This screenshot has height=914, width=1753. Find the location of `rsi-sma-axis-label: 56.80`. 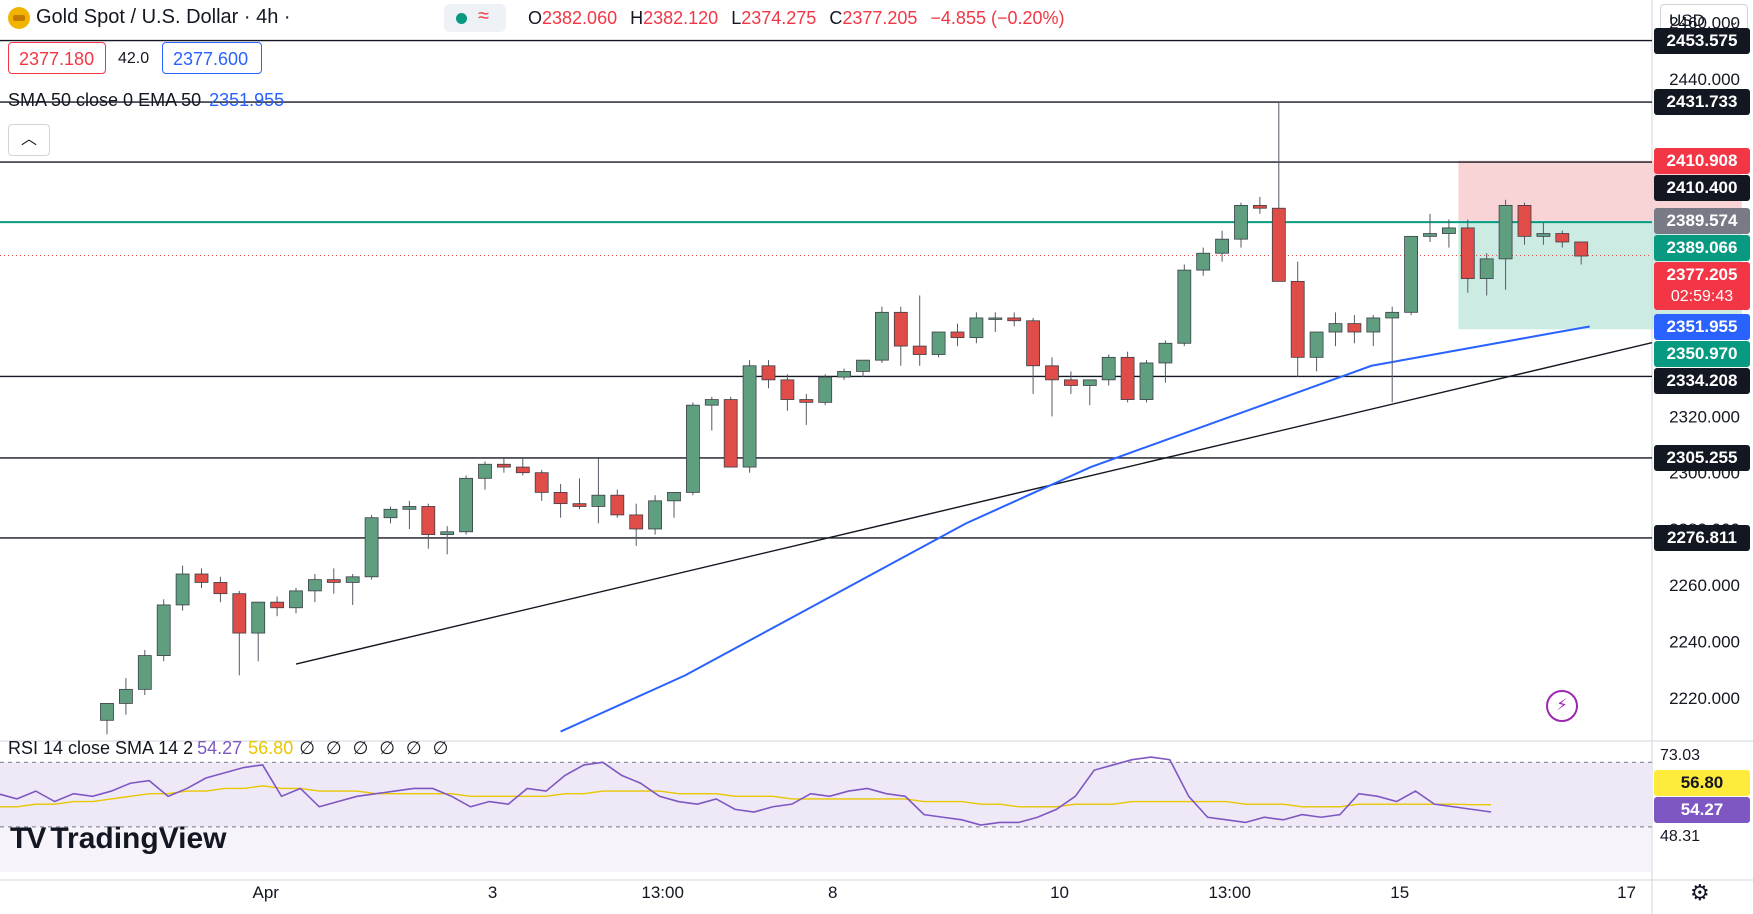

rsi-sma-axis-label: 56.80 is located at coordinates (1702, 783).